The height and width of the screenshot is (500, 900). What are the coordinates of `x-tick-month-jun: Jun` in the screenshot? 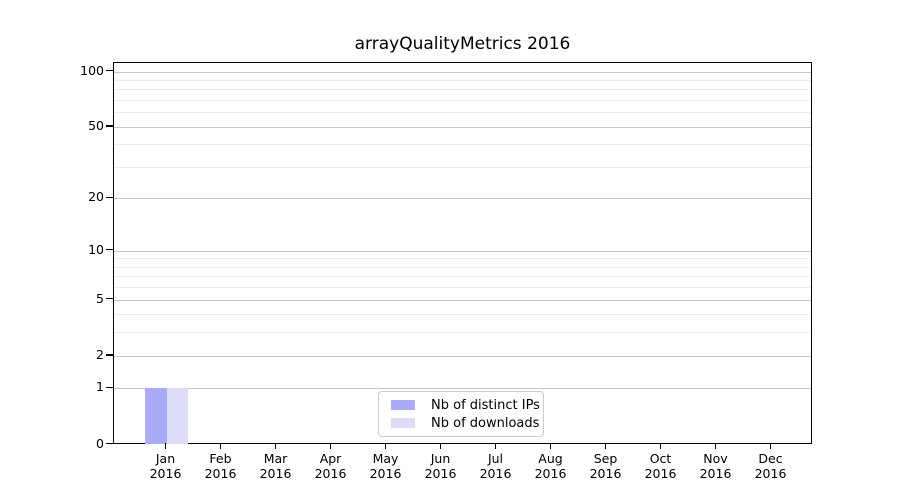 It's located at (440, 458).